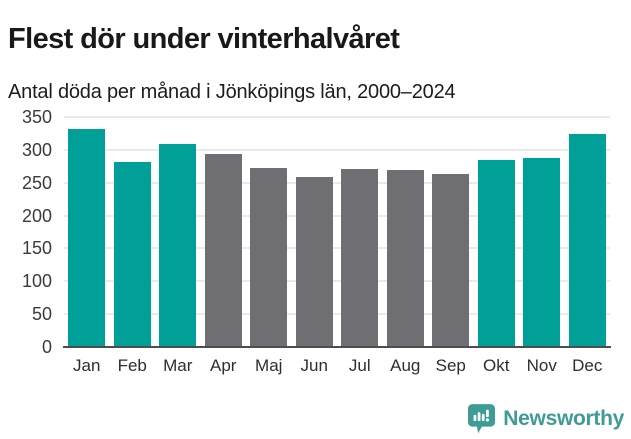 Image resolution: width=631 pixels, height=439 pixels. Describe the element at coordinates (204, 39) in the screenshot. I see `page-title: Flest dör under vinterhalvåret` at that location.